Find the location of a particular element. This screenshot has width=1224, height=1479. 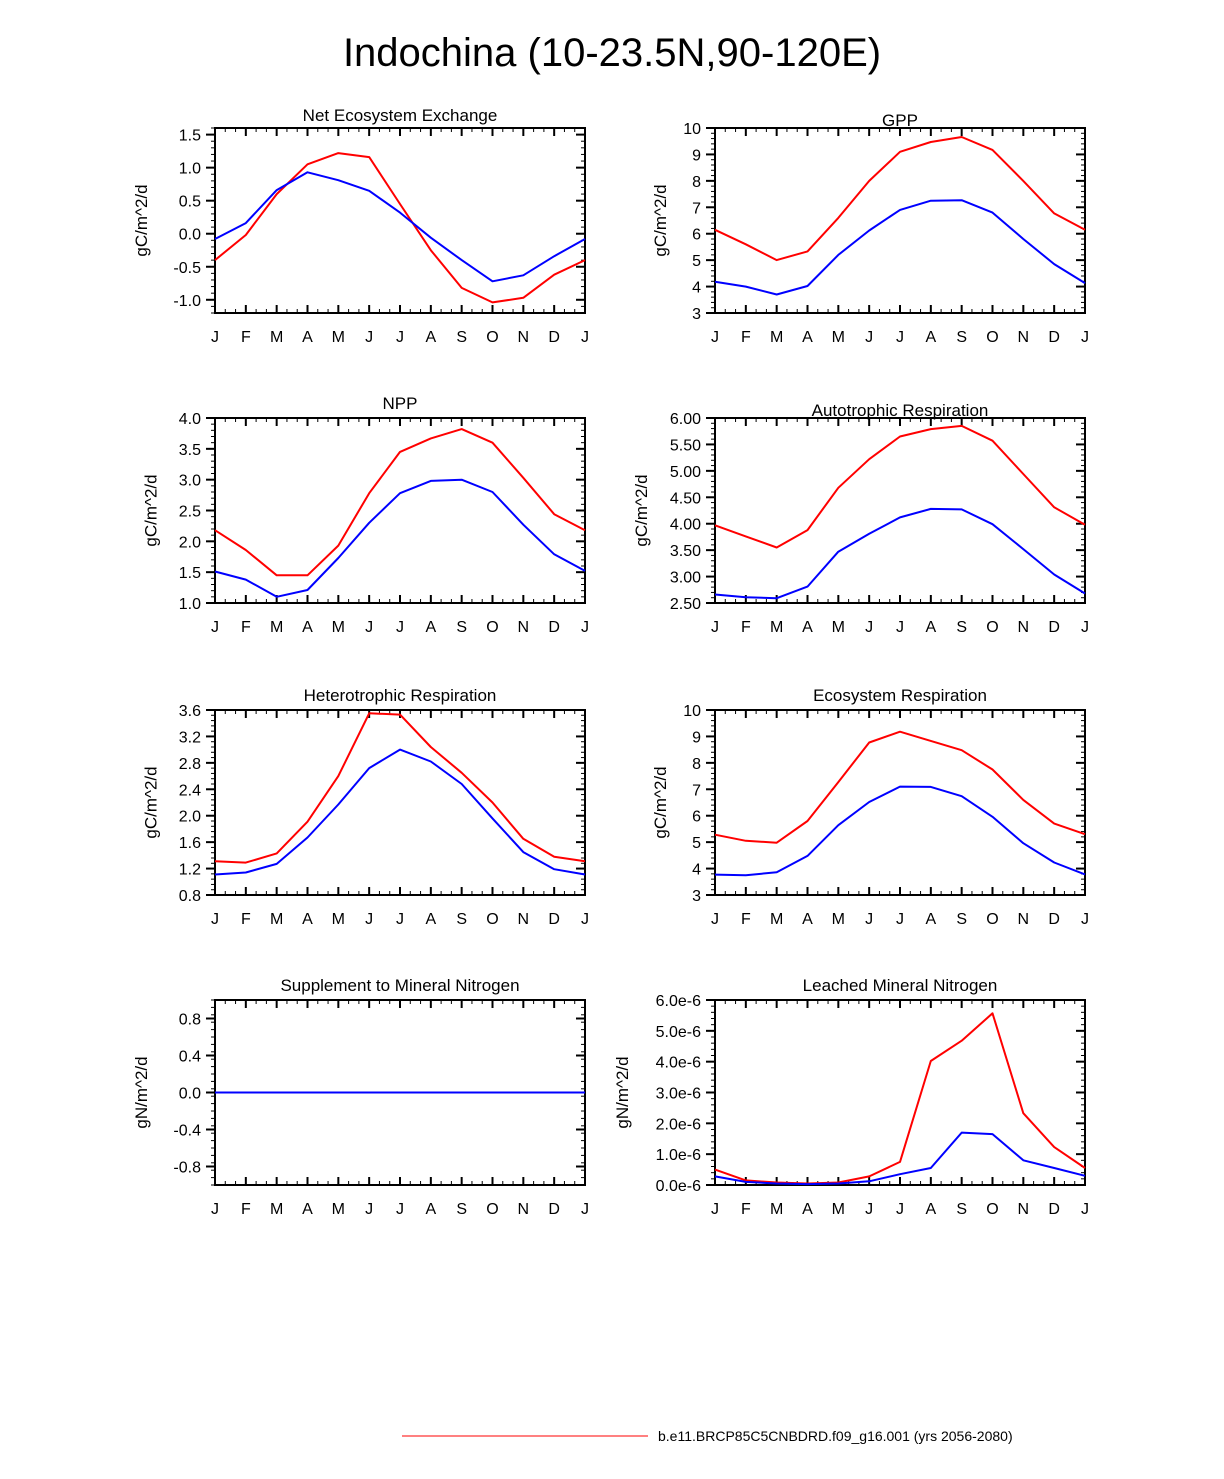

panel-1-ytick-label: 0.0 is located at coordinates (190, 235).